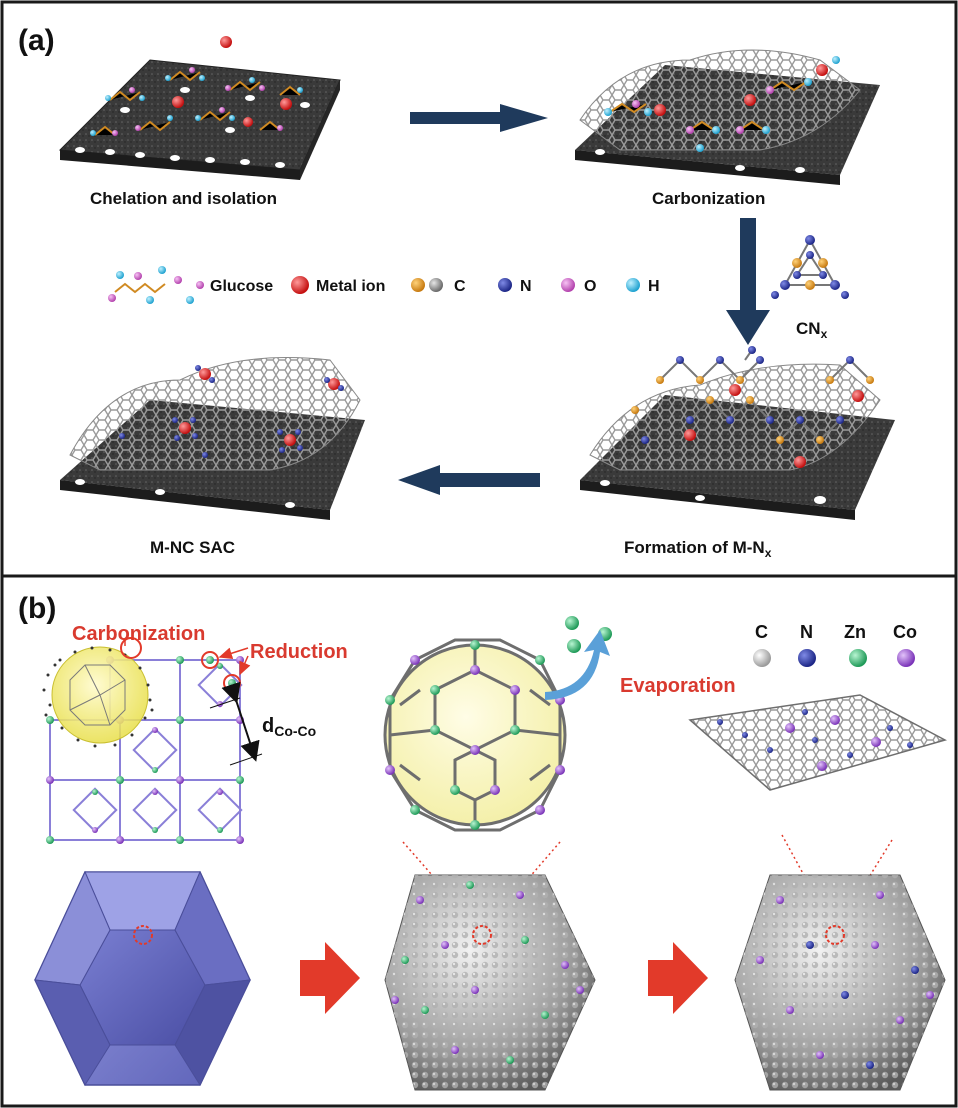 The width and height of the screenshot is (958, 1108). I want to click on cnx-structure, so click(810, 267).